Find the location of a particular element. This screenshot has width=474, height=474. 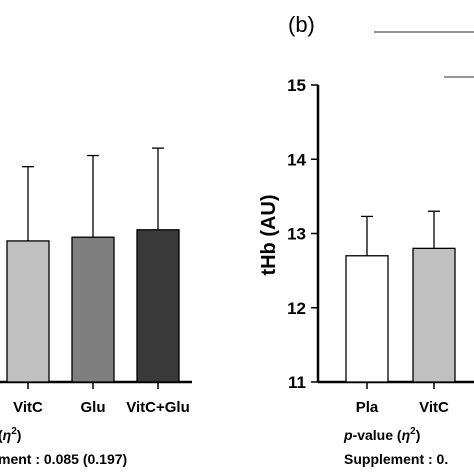

right-annotation-line2: Supplement : 0. is located at coordinates (396, 459).